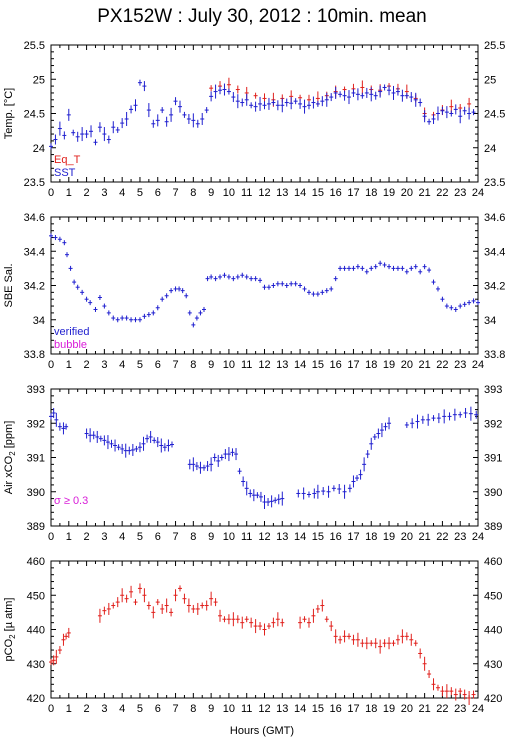  I want to click on y-axis-label: pCO2 [µ atm], so click(10, 630).